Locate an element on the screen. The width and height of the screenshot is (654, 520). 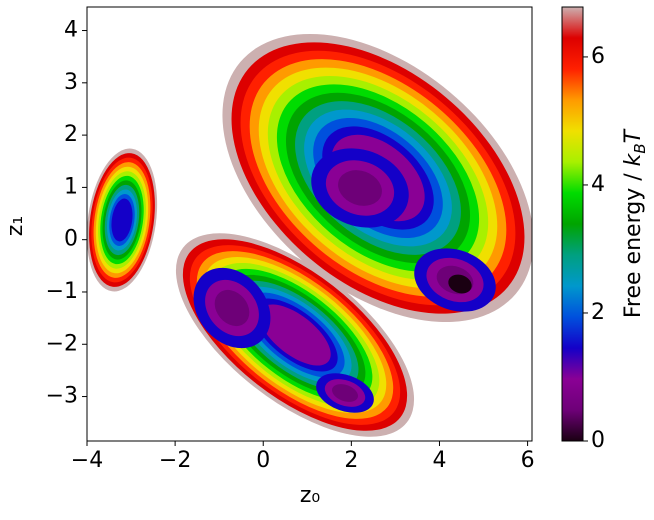
y-tick-label: 2 is located at coordinates (71, 134).